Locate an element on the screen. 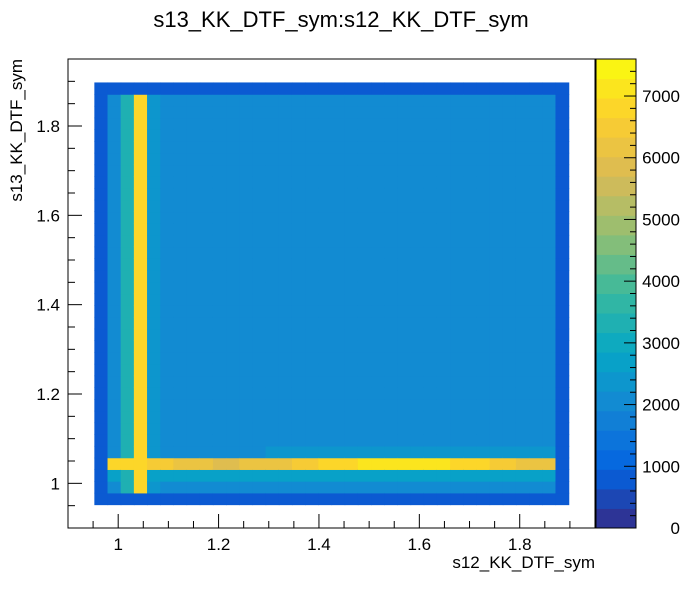 Image resolution: width=683 pixels, height=589 pixels. y-tick-label: 1.4 is located at coordinates (48, 305).